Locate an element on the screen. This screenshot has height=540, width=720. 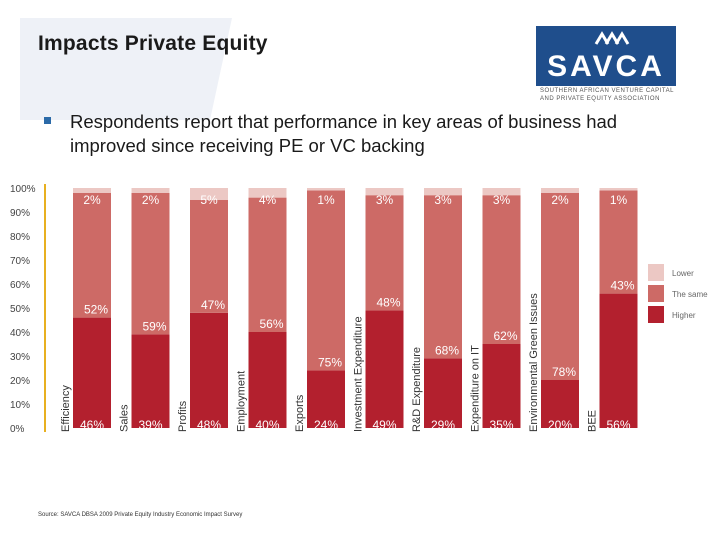
y-tick-label: 80% is located at coordinates (20, 237).